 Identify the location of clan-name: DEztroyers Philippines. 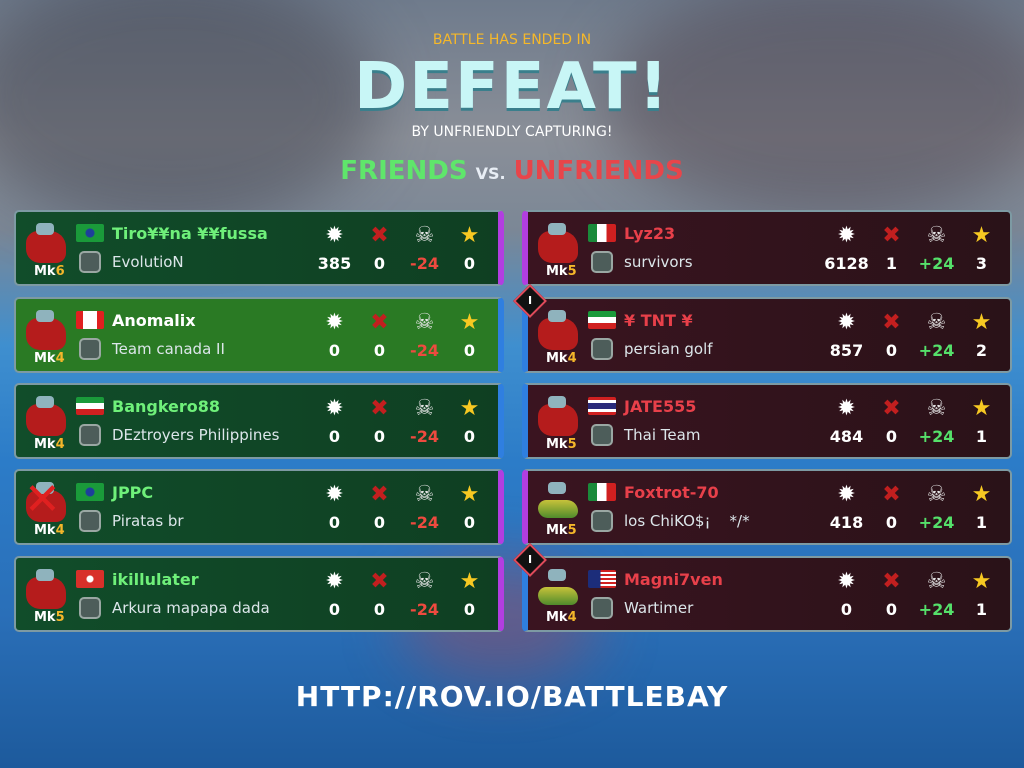
(196, 434).